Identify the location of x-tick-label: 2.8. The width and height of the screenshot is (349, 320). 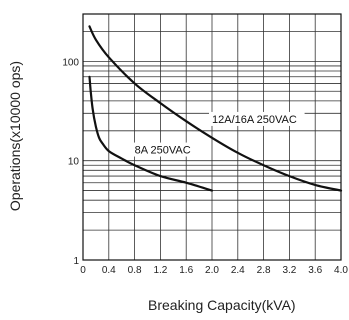
(264, 270).